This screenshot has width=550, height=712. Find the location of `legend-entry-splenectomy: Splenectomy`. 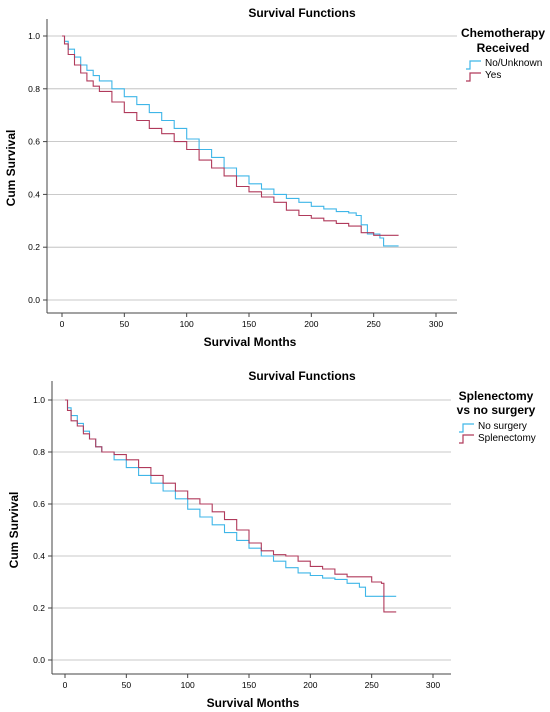

legend-entry-splenectomy: Splenectomy is located at coordinates (497, 438).